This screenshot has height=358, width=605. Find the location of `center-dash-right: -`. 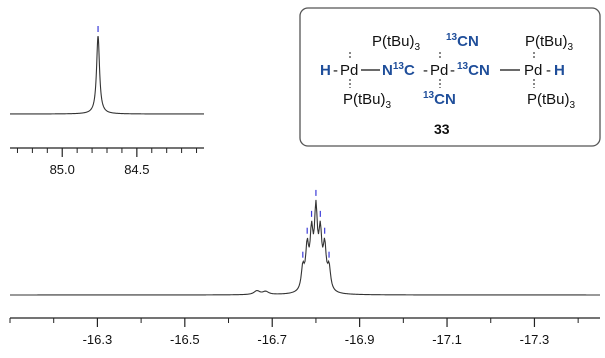

center-dash-right: - is located at coordinates (452, 70).